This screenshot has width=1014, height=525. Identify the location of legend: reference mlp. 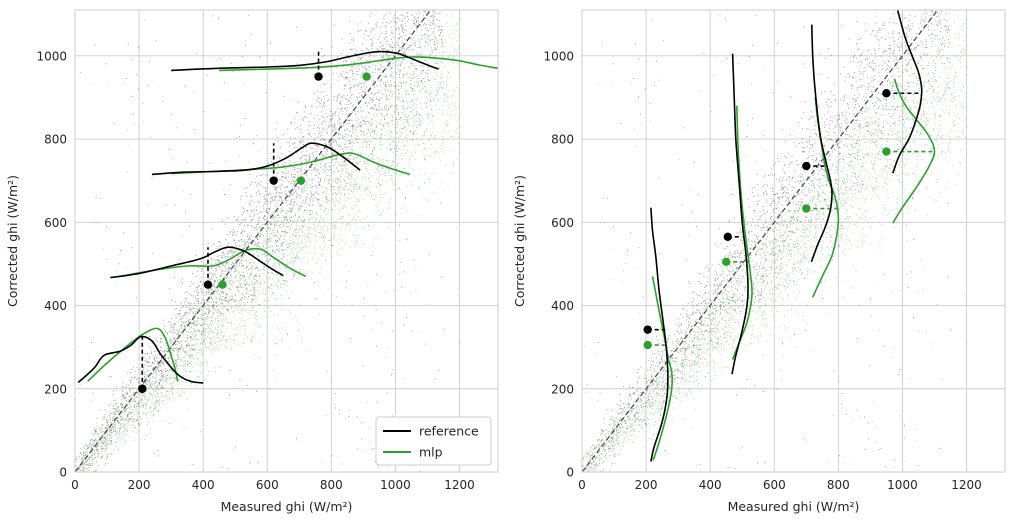
(433, 441).